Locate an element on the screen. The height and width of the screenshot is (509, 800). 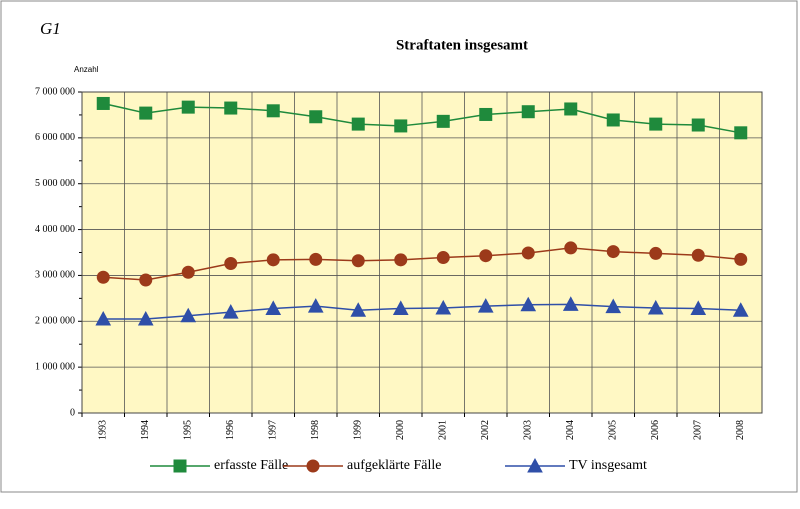
x-tick-label: 1998 is located at coordinates (315, 430).